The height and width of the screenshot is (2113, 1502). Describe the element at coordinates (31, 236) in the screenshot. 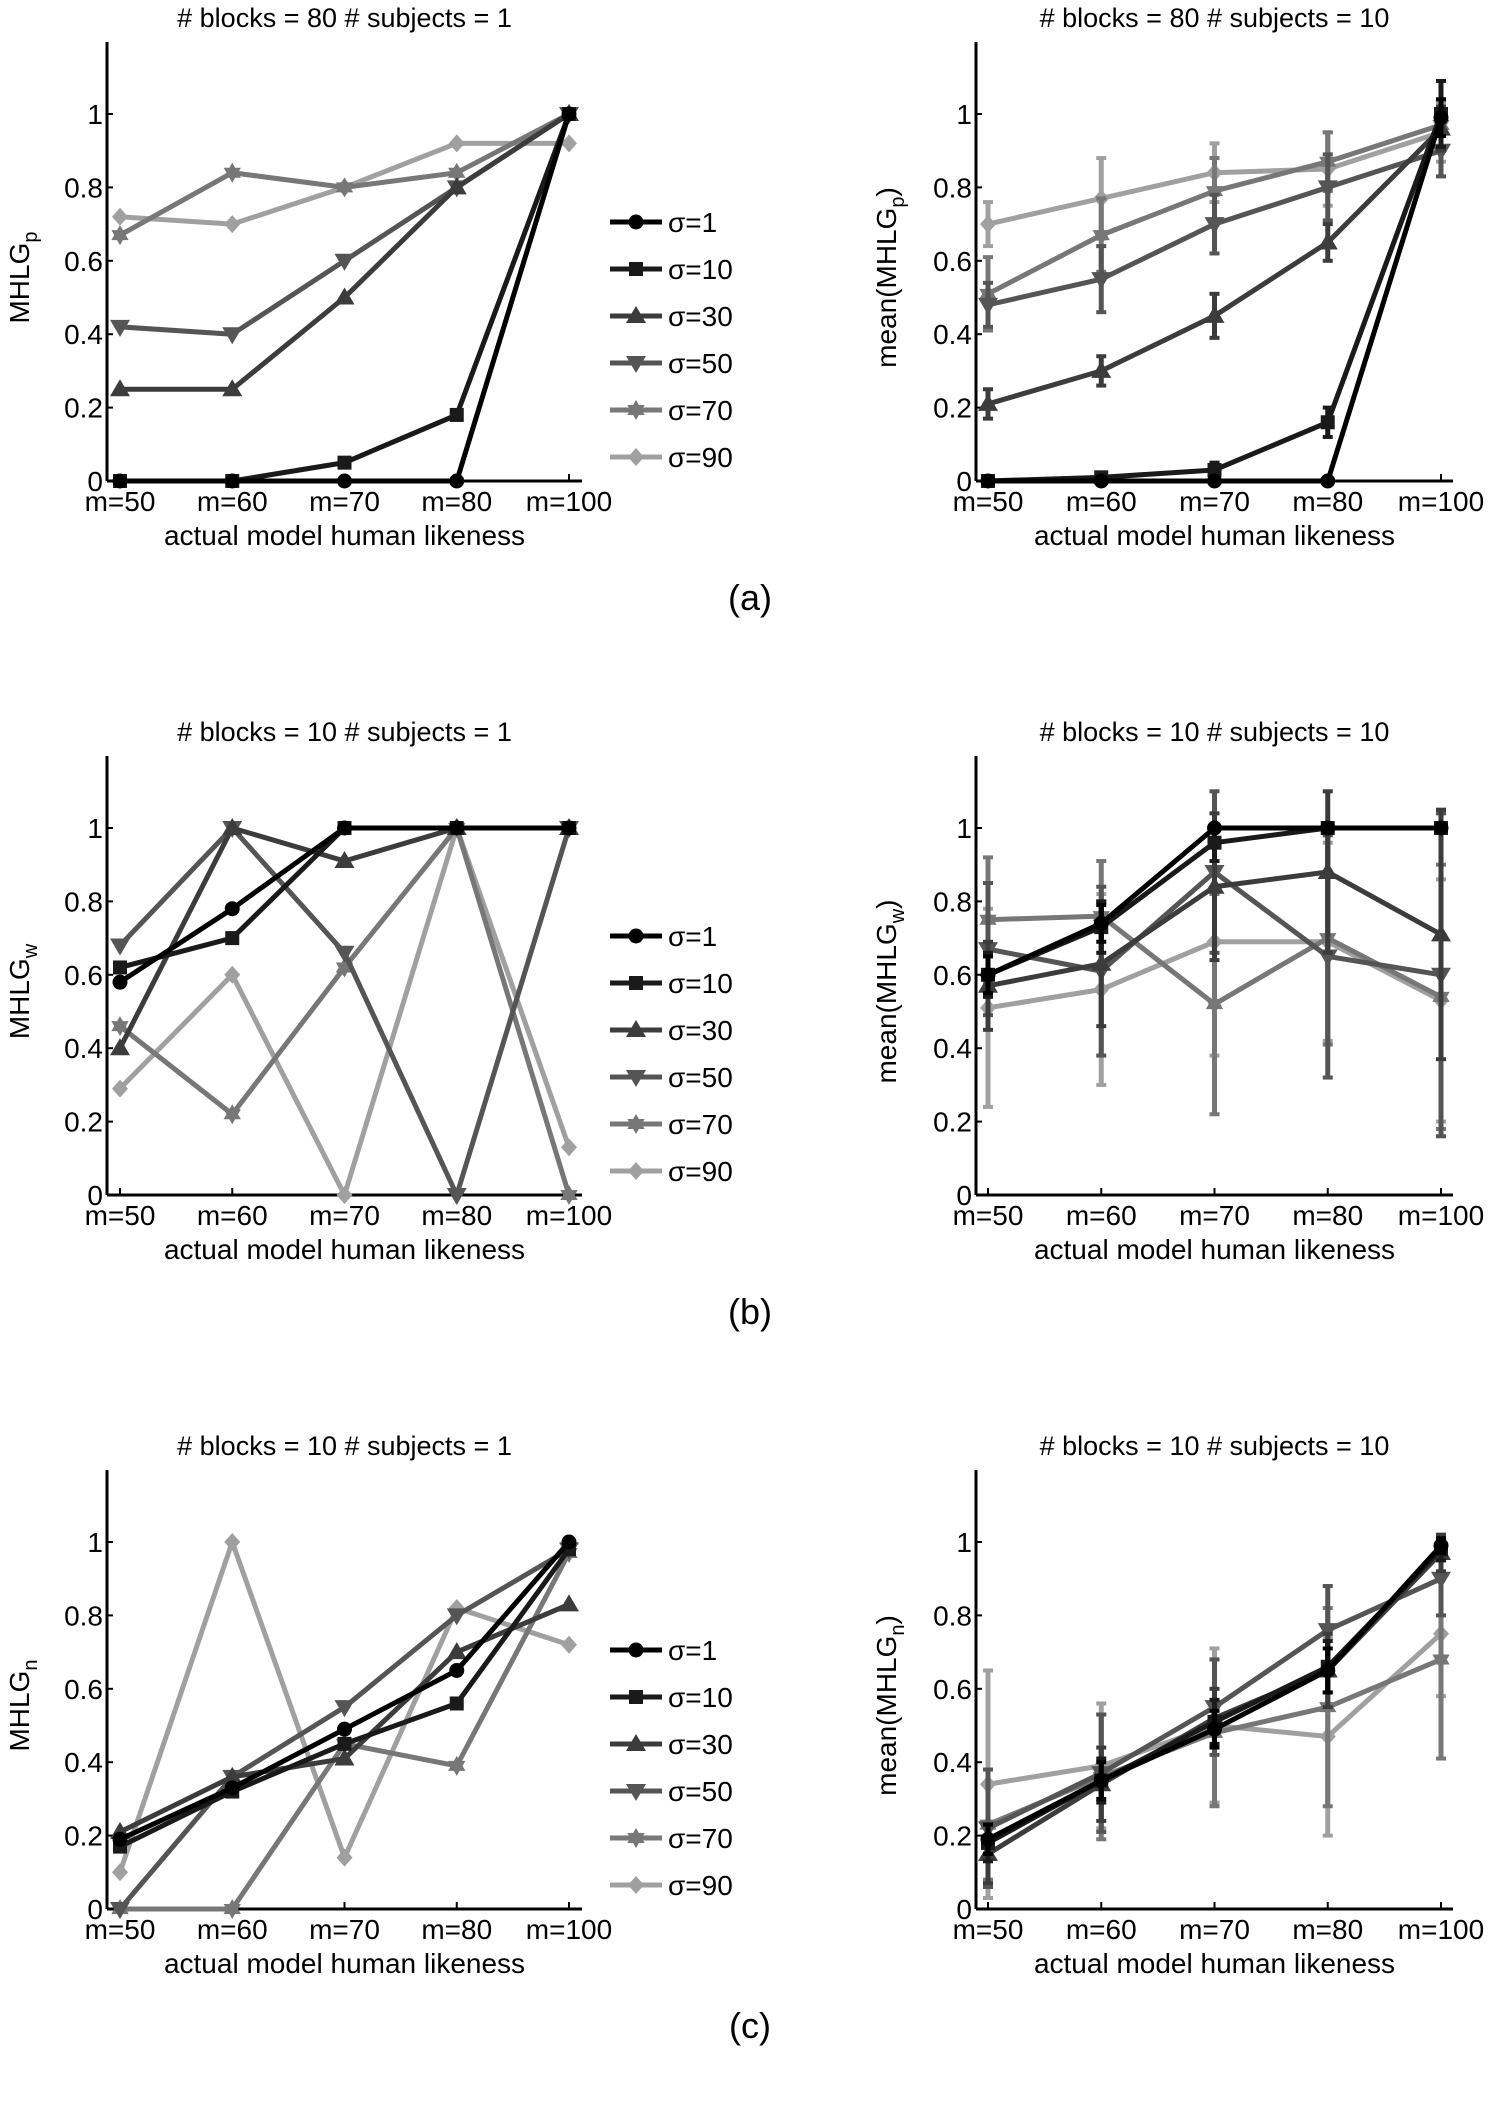

I see `y-axis-label-subscript: p` at that location.